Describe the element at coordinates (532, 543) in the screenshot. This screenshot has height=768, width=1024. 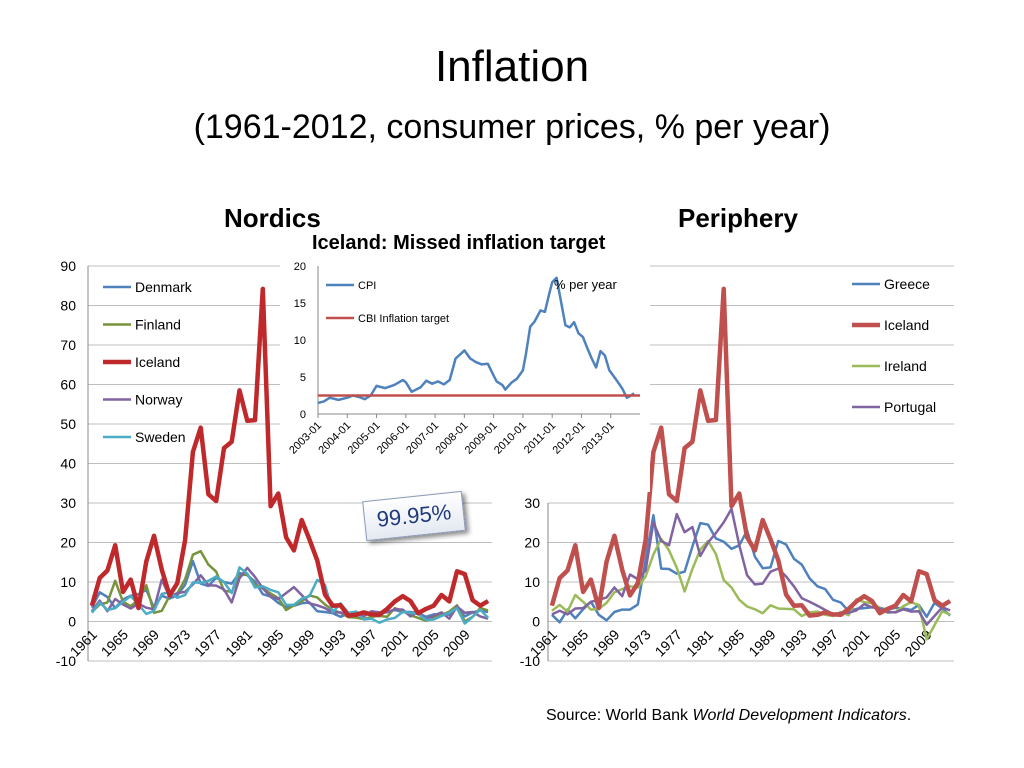
I see `periphery-y-tick-label: 20` at that location.